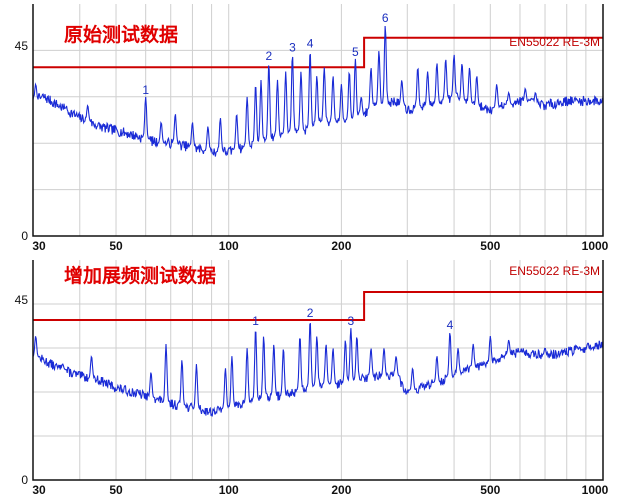 This screenshot has height=500, width=630. What do you see at coordinates (355, 52) in the screenshot?
I see `peak-marker-label: 5` at bounding box center [355, 52].